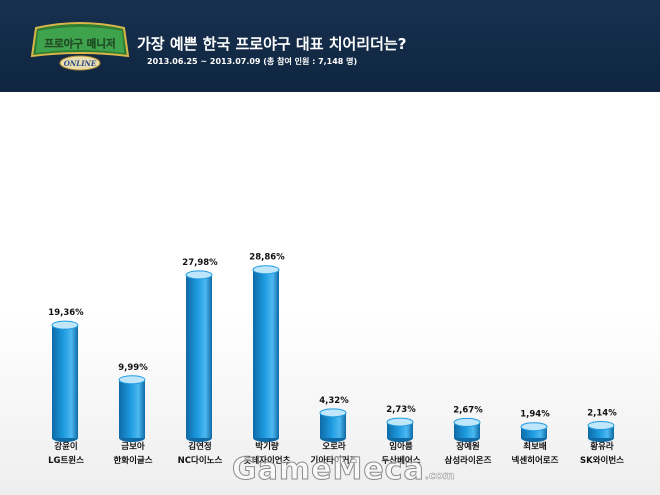  What do you see at coordinates (401, 410) in the screenshot?
I see `data-label: 2,73%` at bounding box center [401, 410].